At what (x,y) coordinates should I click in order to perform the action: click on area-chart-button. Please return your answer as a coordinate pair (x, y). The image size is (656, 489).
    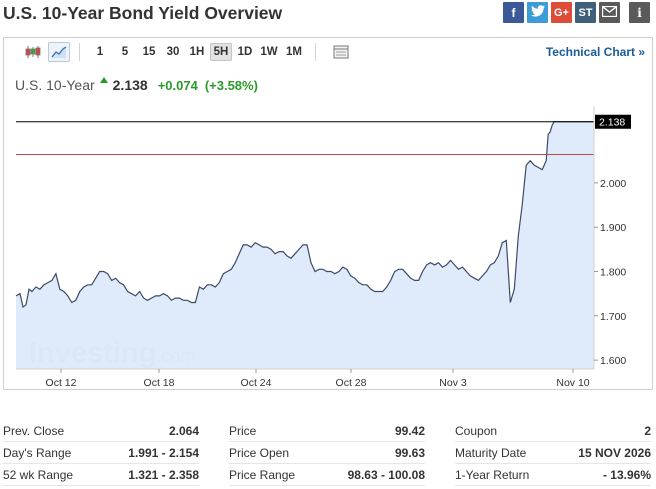
    Looking at the image, I should click on (59, 52).